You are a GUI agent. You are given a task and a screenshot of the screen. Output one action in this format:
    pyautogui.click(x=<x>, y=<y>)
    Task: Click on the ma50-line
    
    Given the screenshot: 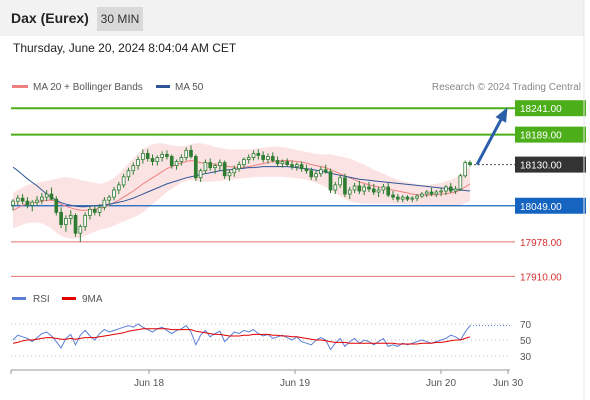 What is the action you would take?
    pyautogui.click(x=241, y=187)
    